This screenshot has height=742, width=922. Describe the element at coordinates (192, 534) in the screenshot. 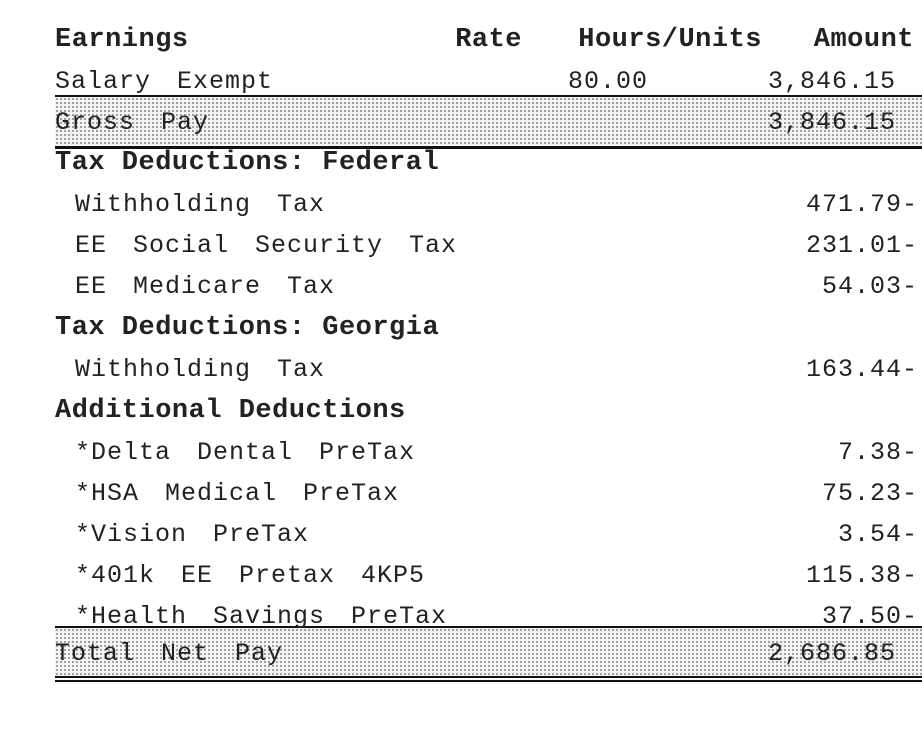

I see `deduction-label: *Vision PreTax` at that location.